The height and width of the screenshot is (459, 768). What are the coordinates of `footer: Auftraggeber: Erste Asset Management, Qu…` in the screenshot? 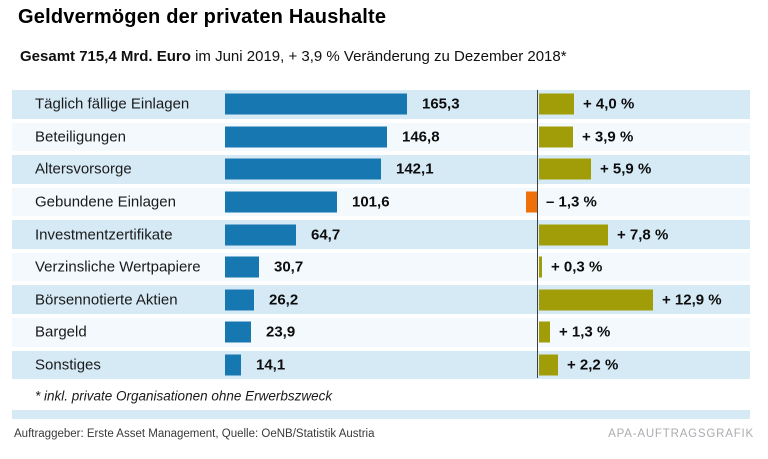 It's located at (384, 434).